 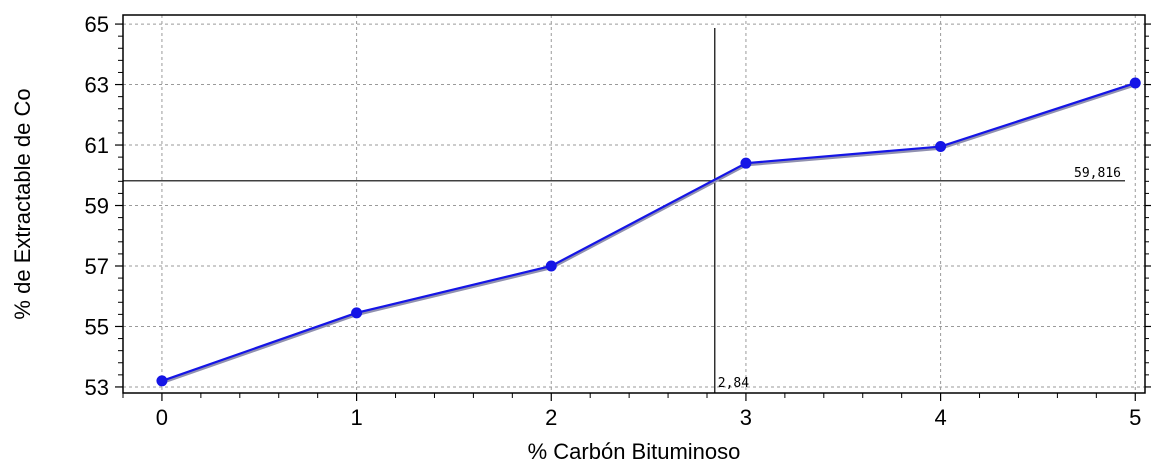 What do you see at coordinates (97, 24) in the screenshot?
I see `y-tick-label: 65` at bounding box center [97, 24].